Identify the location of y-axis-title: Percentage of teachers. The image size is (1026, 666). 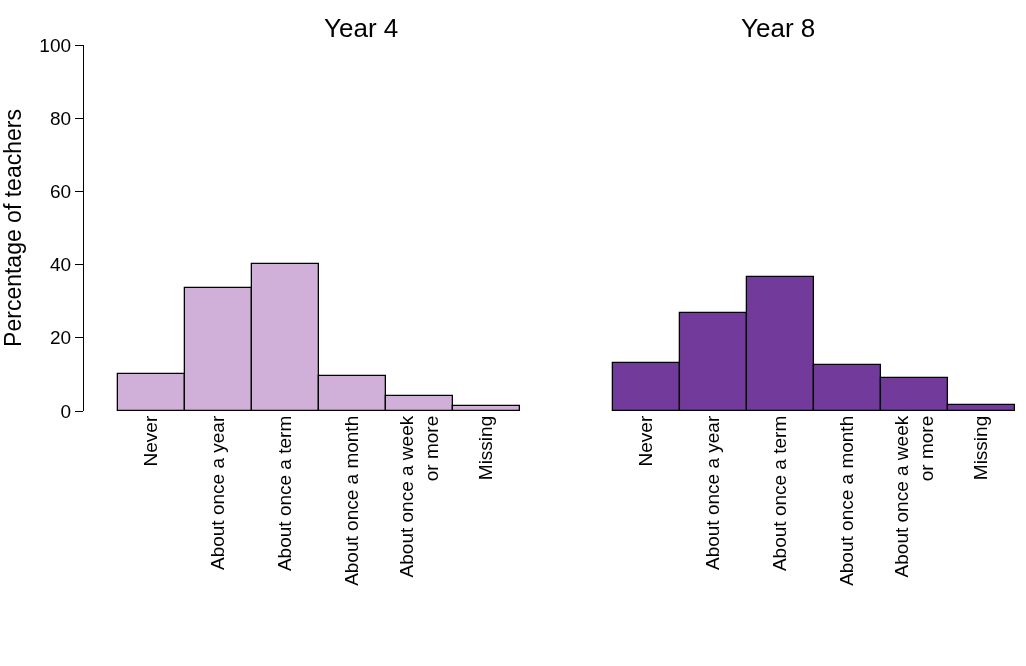
(13, 228).